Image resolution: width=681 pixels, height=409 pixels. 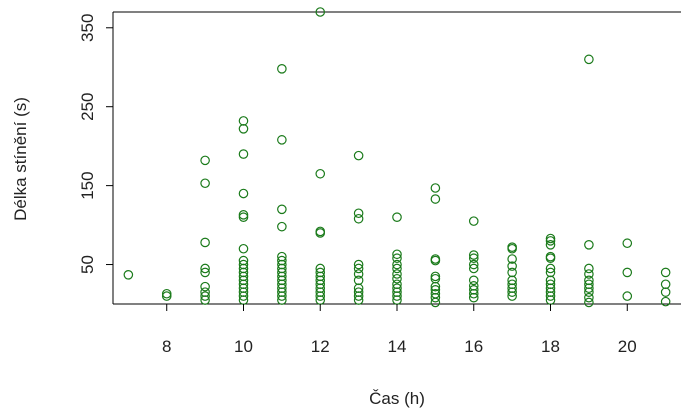 What do you see at coordinates (399, 330) in the screenshot?
I see `x-axis-ticks: 8 10 12 14 16 18 20` at bounding box center [399, 330].